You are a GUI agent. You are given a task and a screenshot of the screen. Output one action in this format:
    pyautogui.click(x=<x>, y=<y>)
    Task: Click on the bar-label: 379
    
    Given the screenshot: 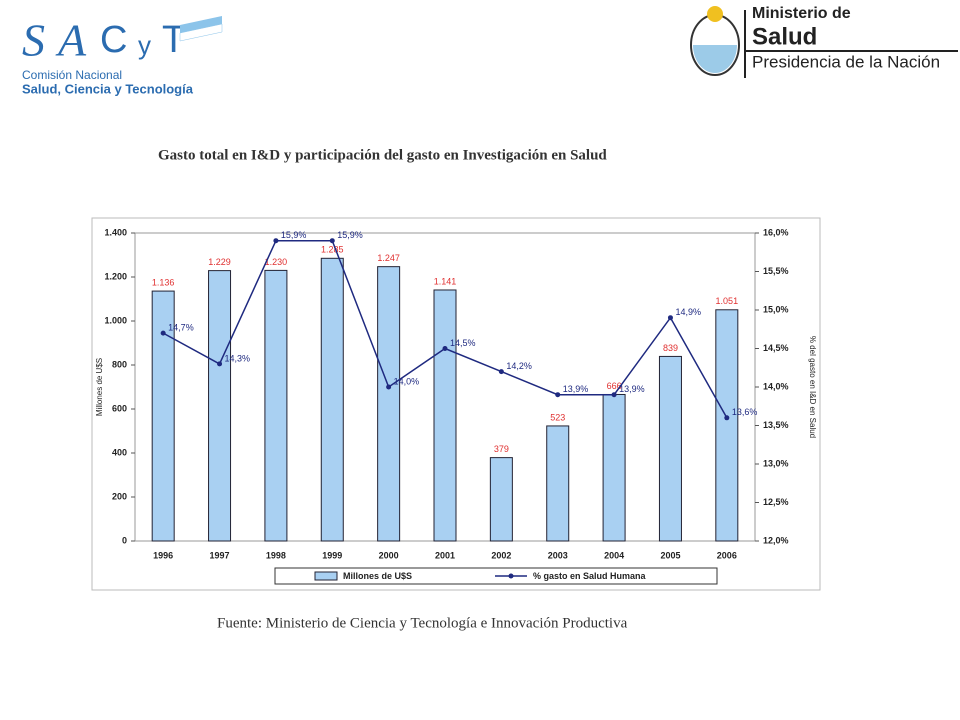 What is the action you would take?
    pyautogui.click(x=501, y=449)
    